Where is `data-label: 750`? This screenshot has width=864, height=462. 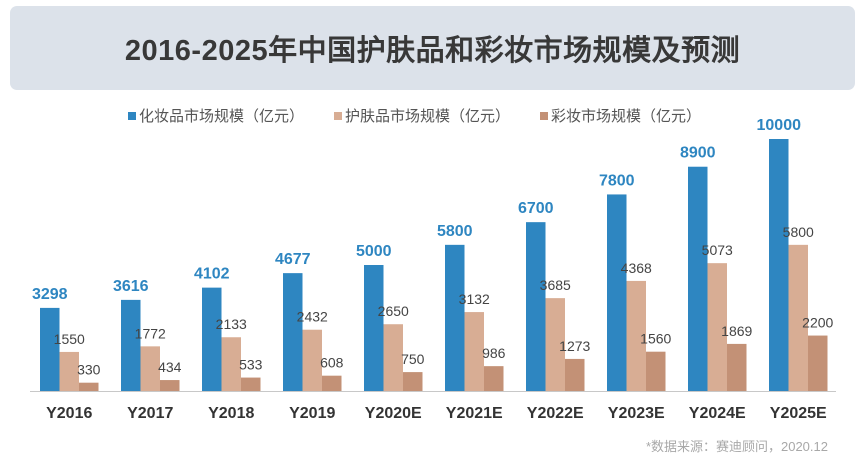
data-label: 750 is located at coordinates (413, 359).